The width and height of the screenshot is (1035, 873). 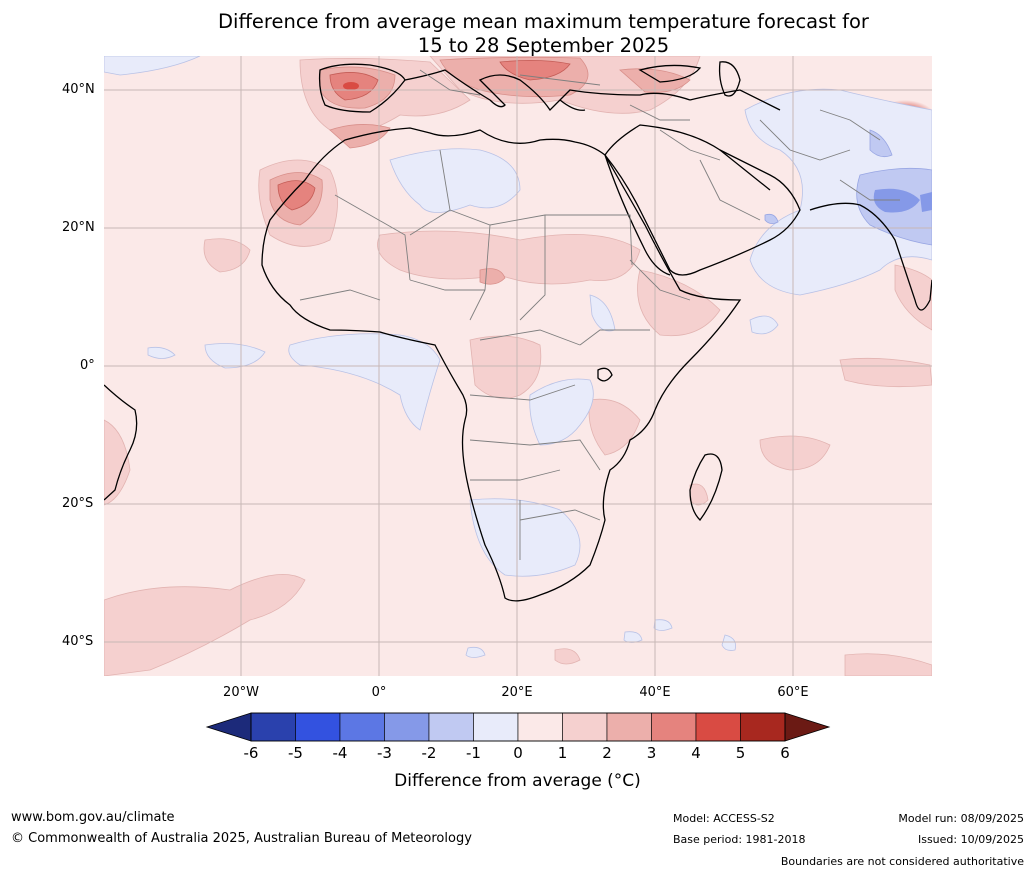 I want to click on footer-website: www.bom.gov.au/climate, so click(x=93, y=817).